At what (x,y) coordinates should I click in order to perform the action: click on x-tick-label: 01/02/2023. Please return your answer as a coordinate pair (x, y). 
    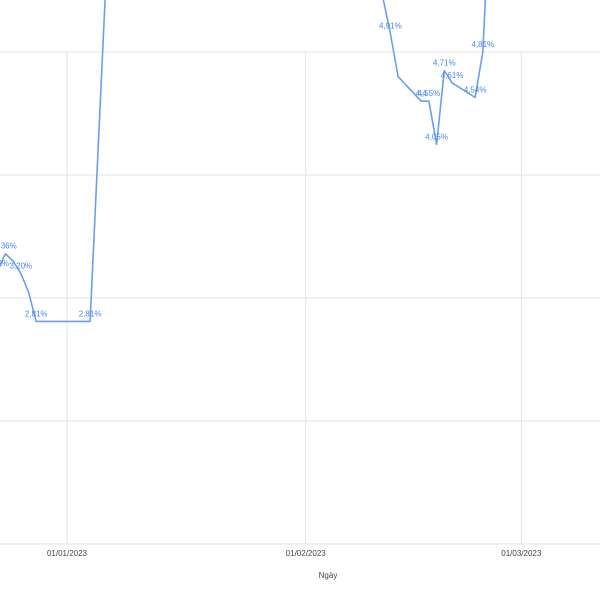
    Looking at the image, I should click on (306, 553).